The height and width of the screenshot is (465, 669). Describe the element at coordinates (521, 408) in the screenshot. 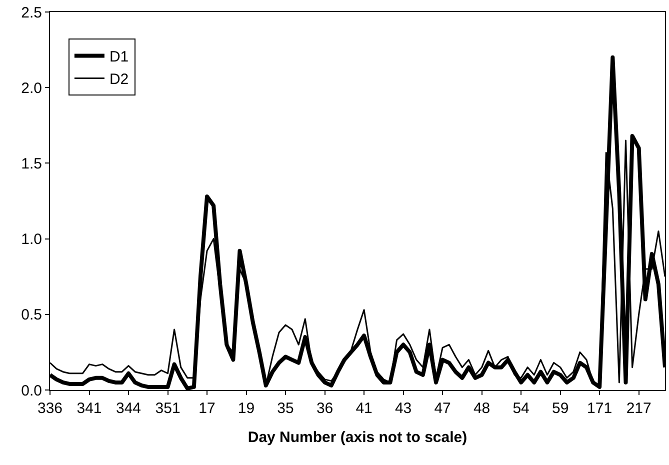

I see `x-tick-label: 54` at that location.